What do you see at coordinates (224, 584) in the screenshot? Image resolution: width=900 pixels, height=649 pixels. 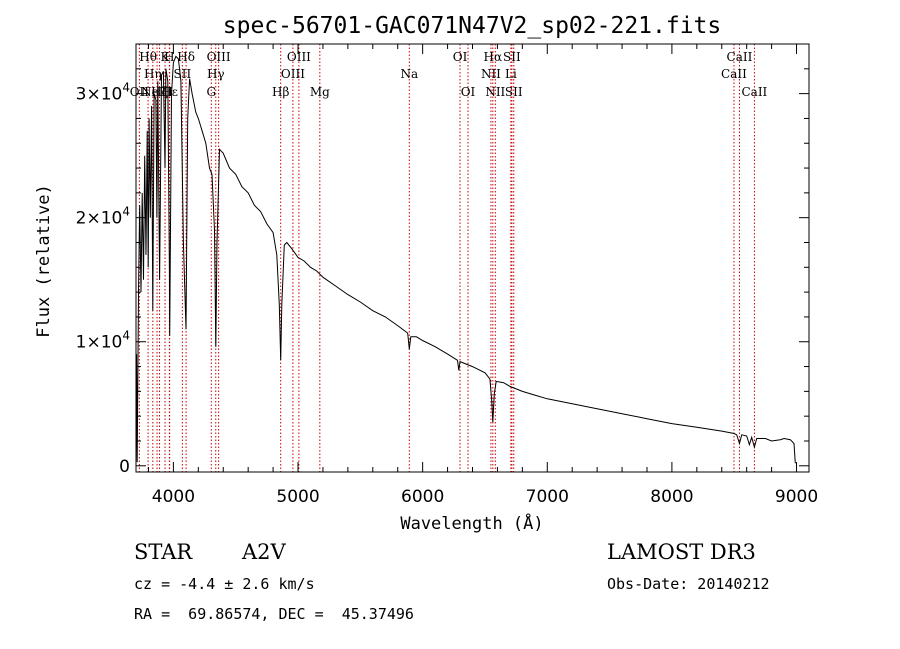 I see `redshift-cz: cz = -4.4 ± 2.6 km/s` at bounding box center [224, 584].